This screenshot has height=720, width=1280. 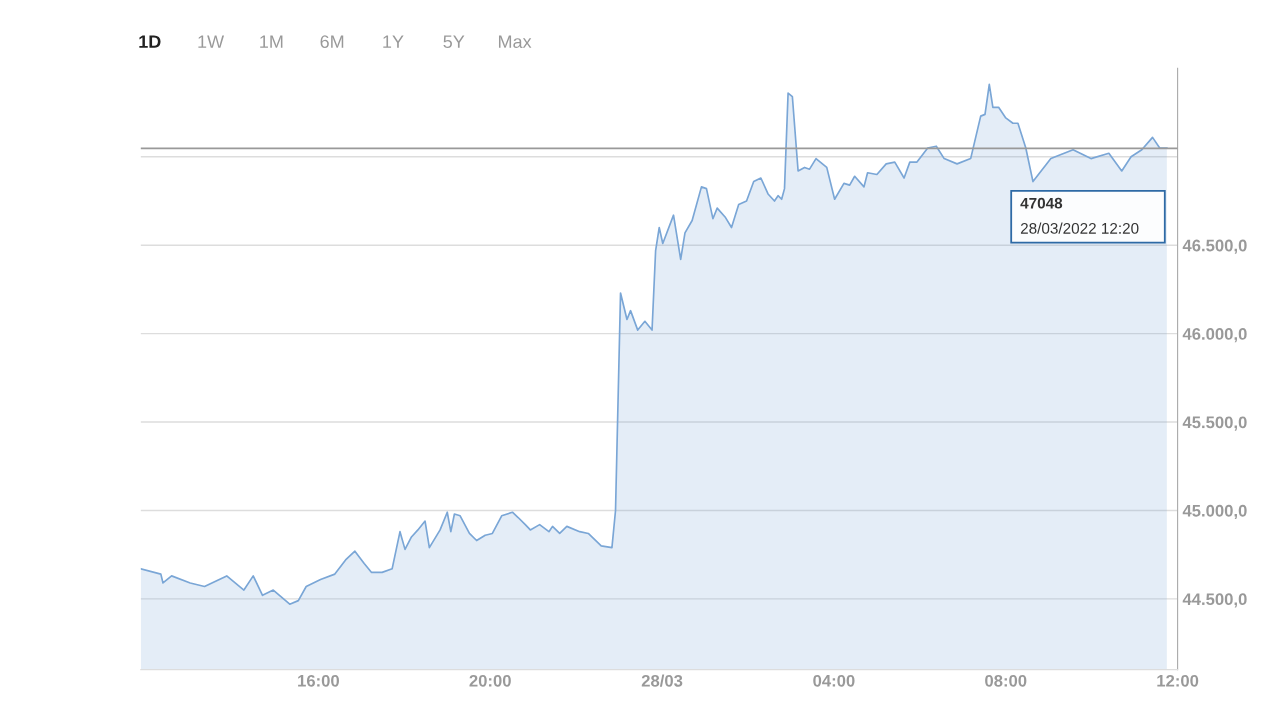 What do you see at coordinates (211, 41) in the screenshot?
I see `text: 1W` at bounding box center [211, 41].